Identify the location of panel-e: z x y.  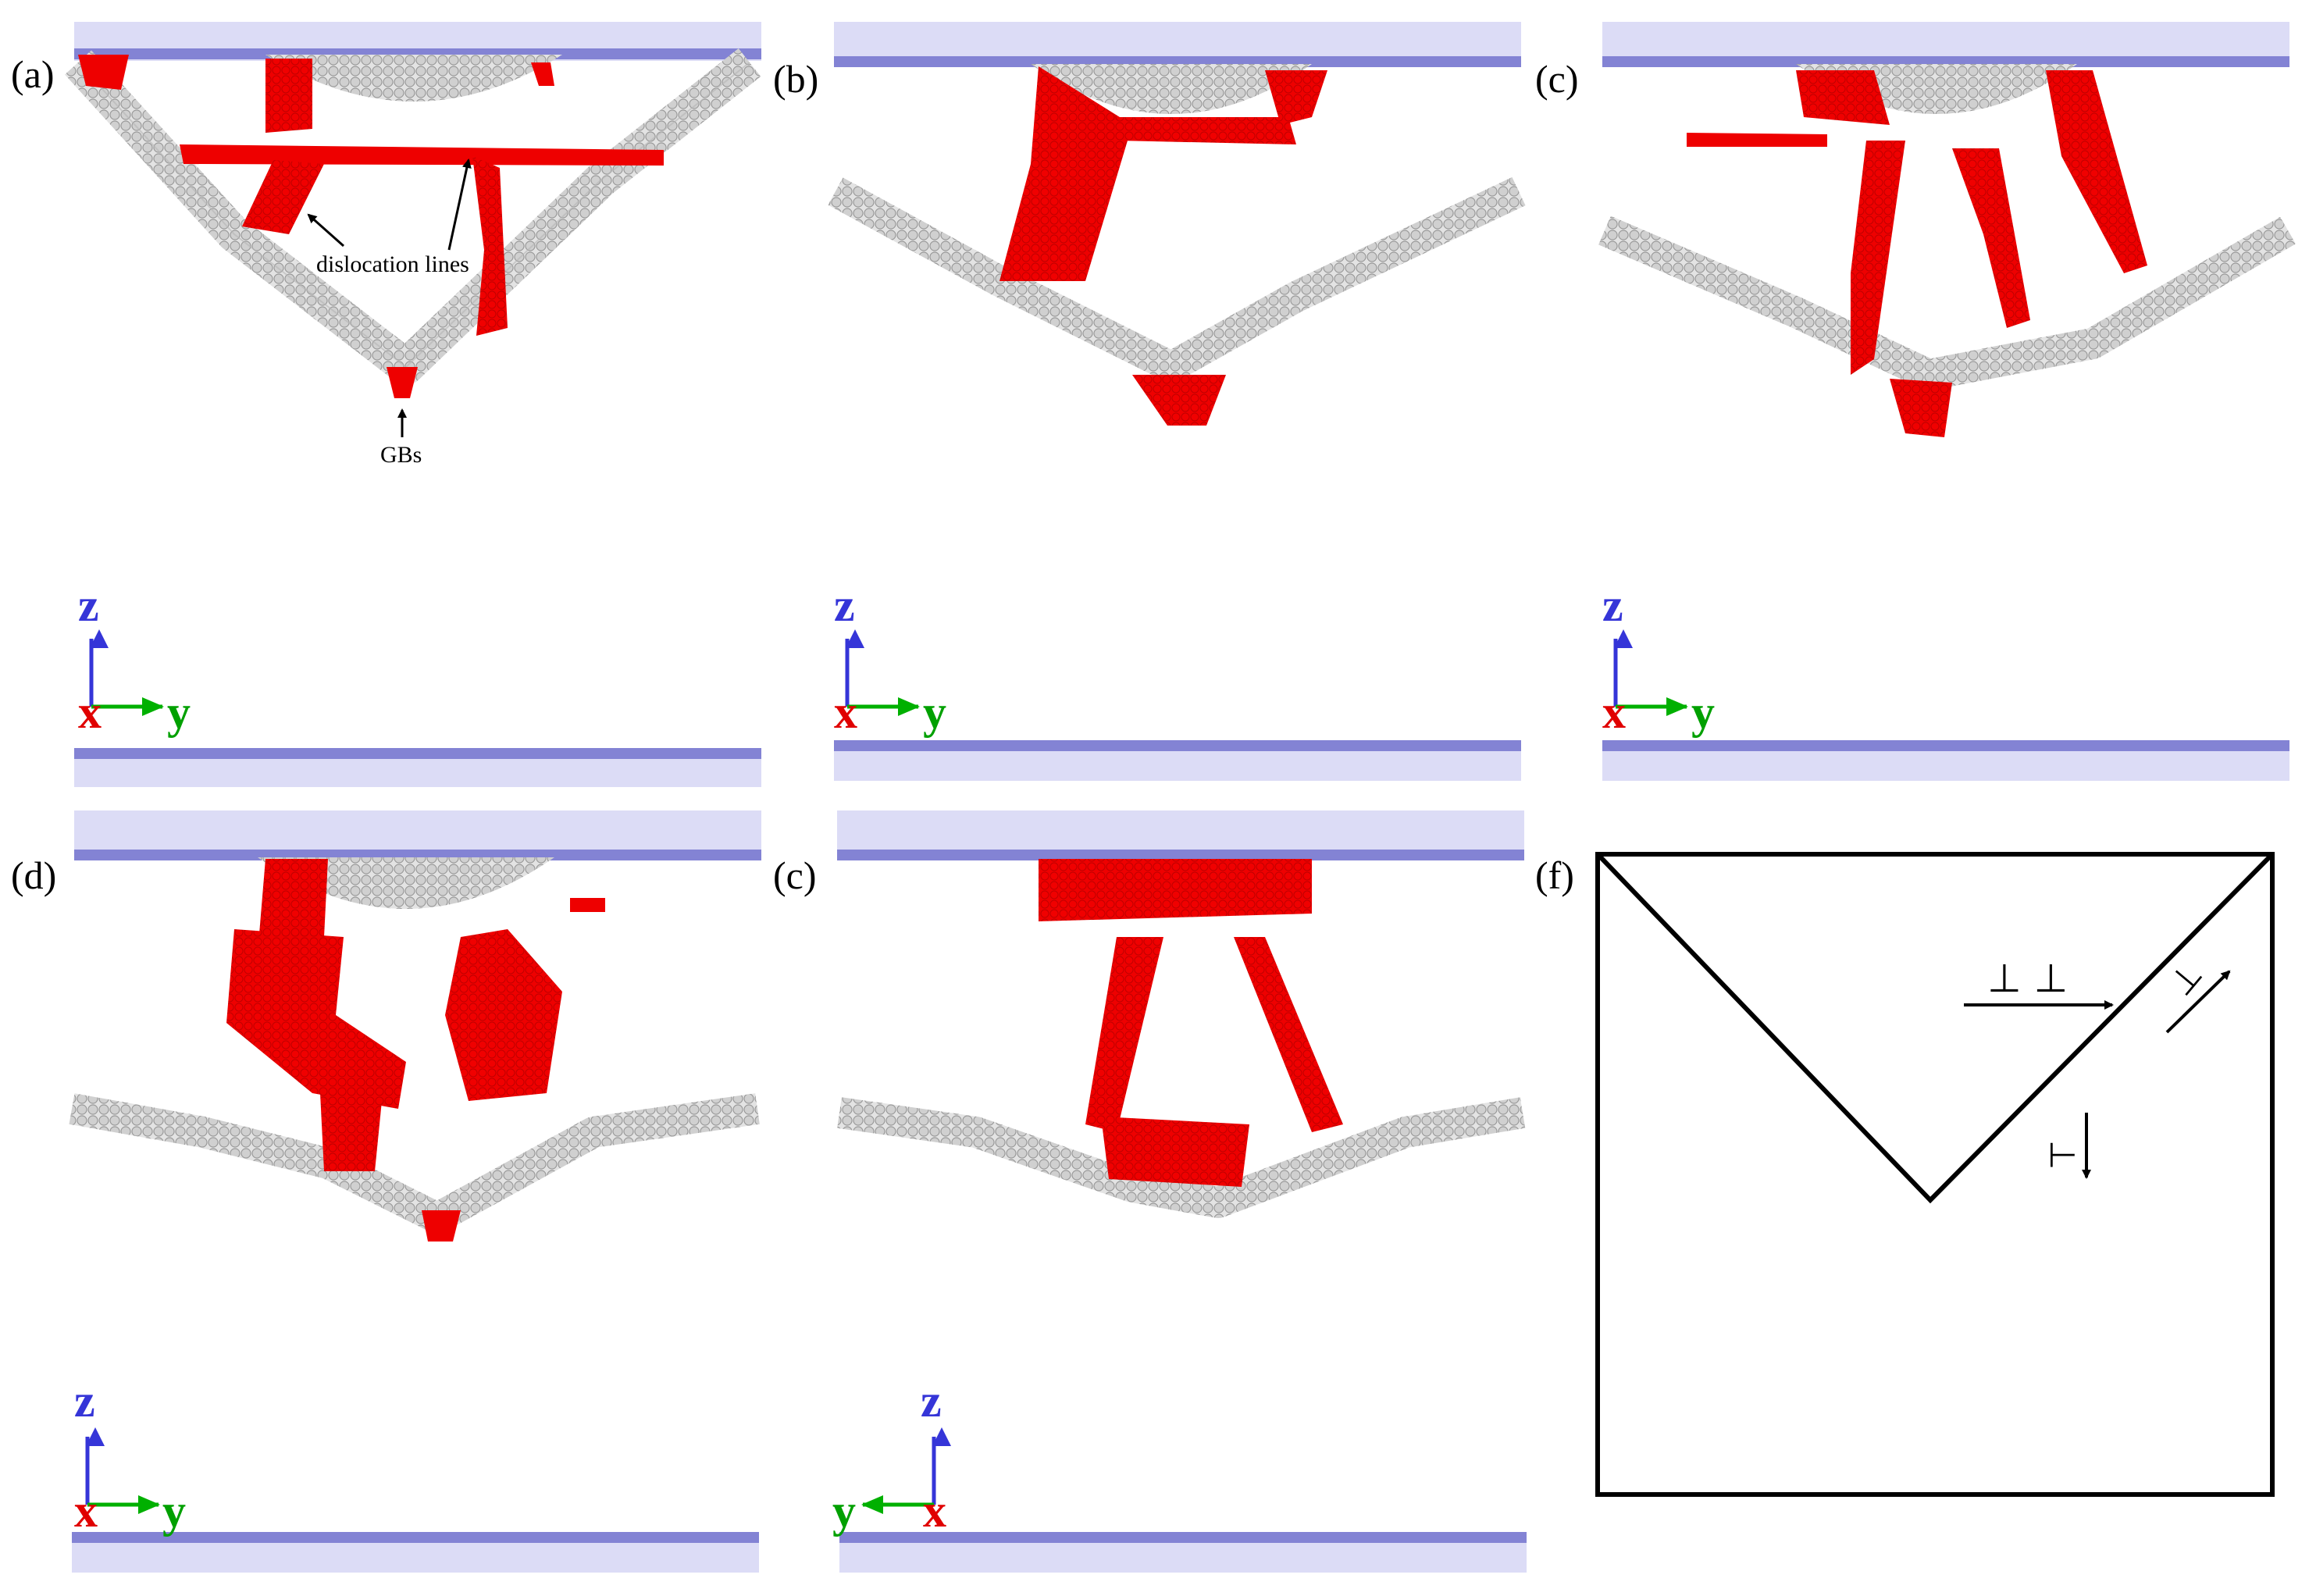
(1179, 1191).